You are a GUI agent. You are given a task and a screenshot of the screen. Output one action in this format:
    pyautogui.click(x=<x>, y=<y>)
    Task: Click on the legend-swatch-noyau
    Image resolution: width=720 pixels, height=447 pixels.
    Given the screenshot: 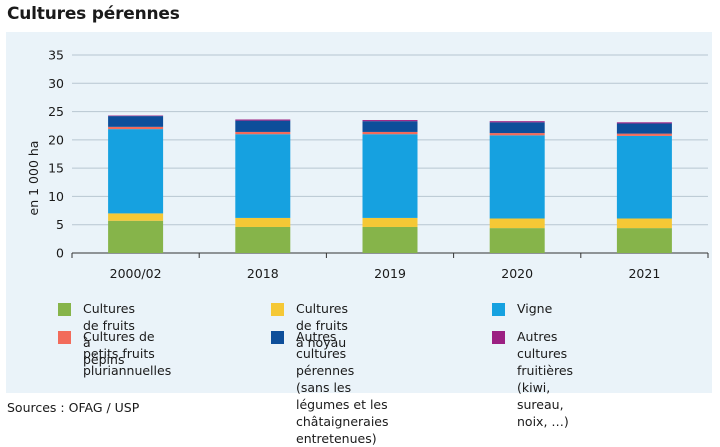 What is the action you would take?
    pyautogui.click(x=277, y=309)
    